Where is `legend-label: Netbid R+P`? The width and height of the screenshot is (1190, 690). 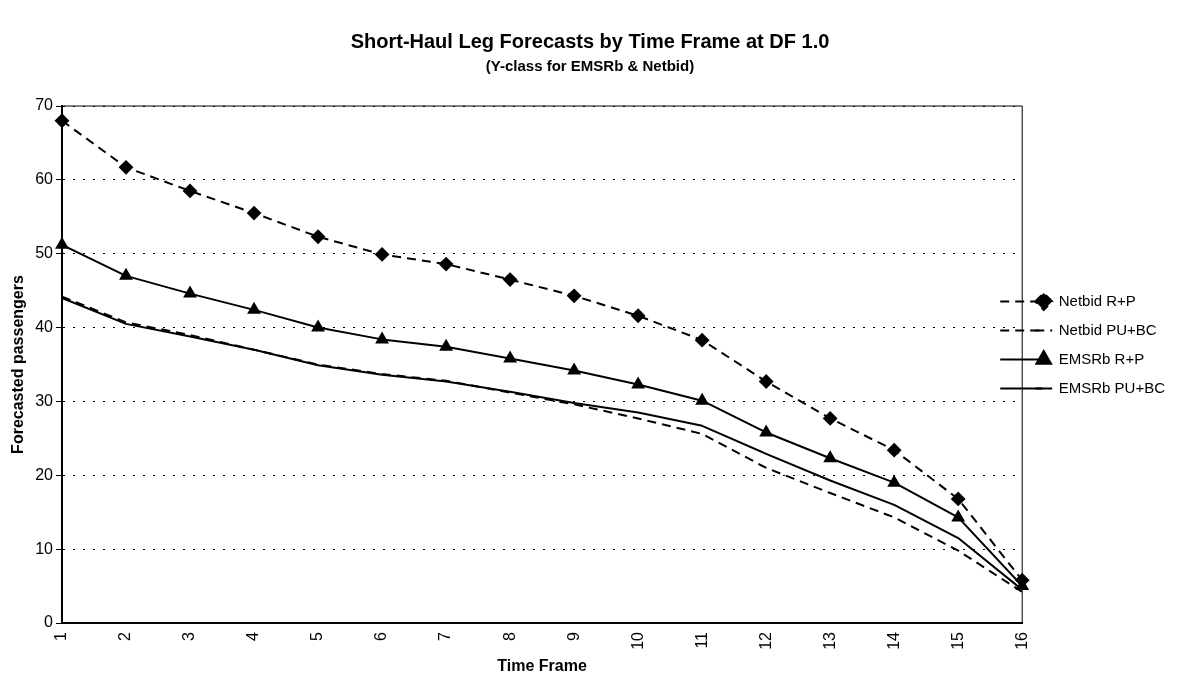
legend-label: Netbid R+P is located at coordinates (1097, 300).